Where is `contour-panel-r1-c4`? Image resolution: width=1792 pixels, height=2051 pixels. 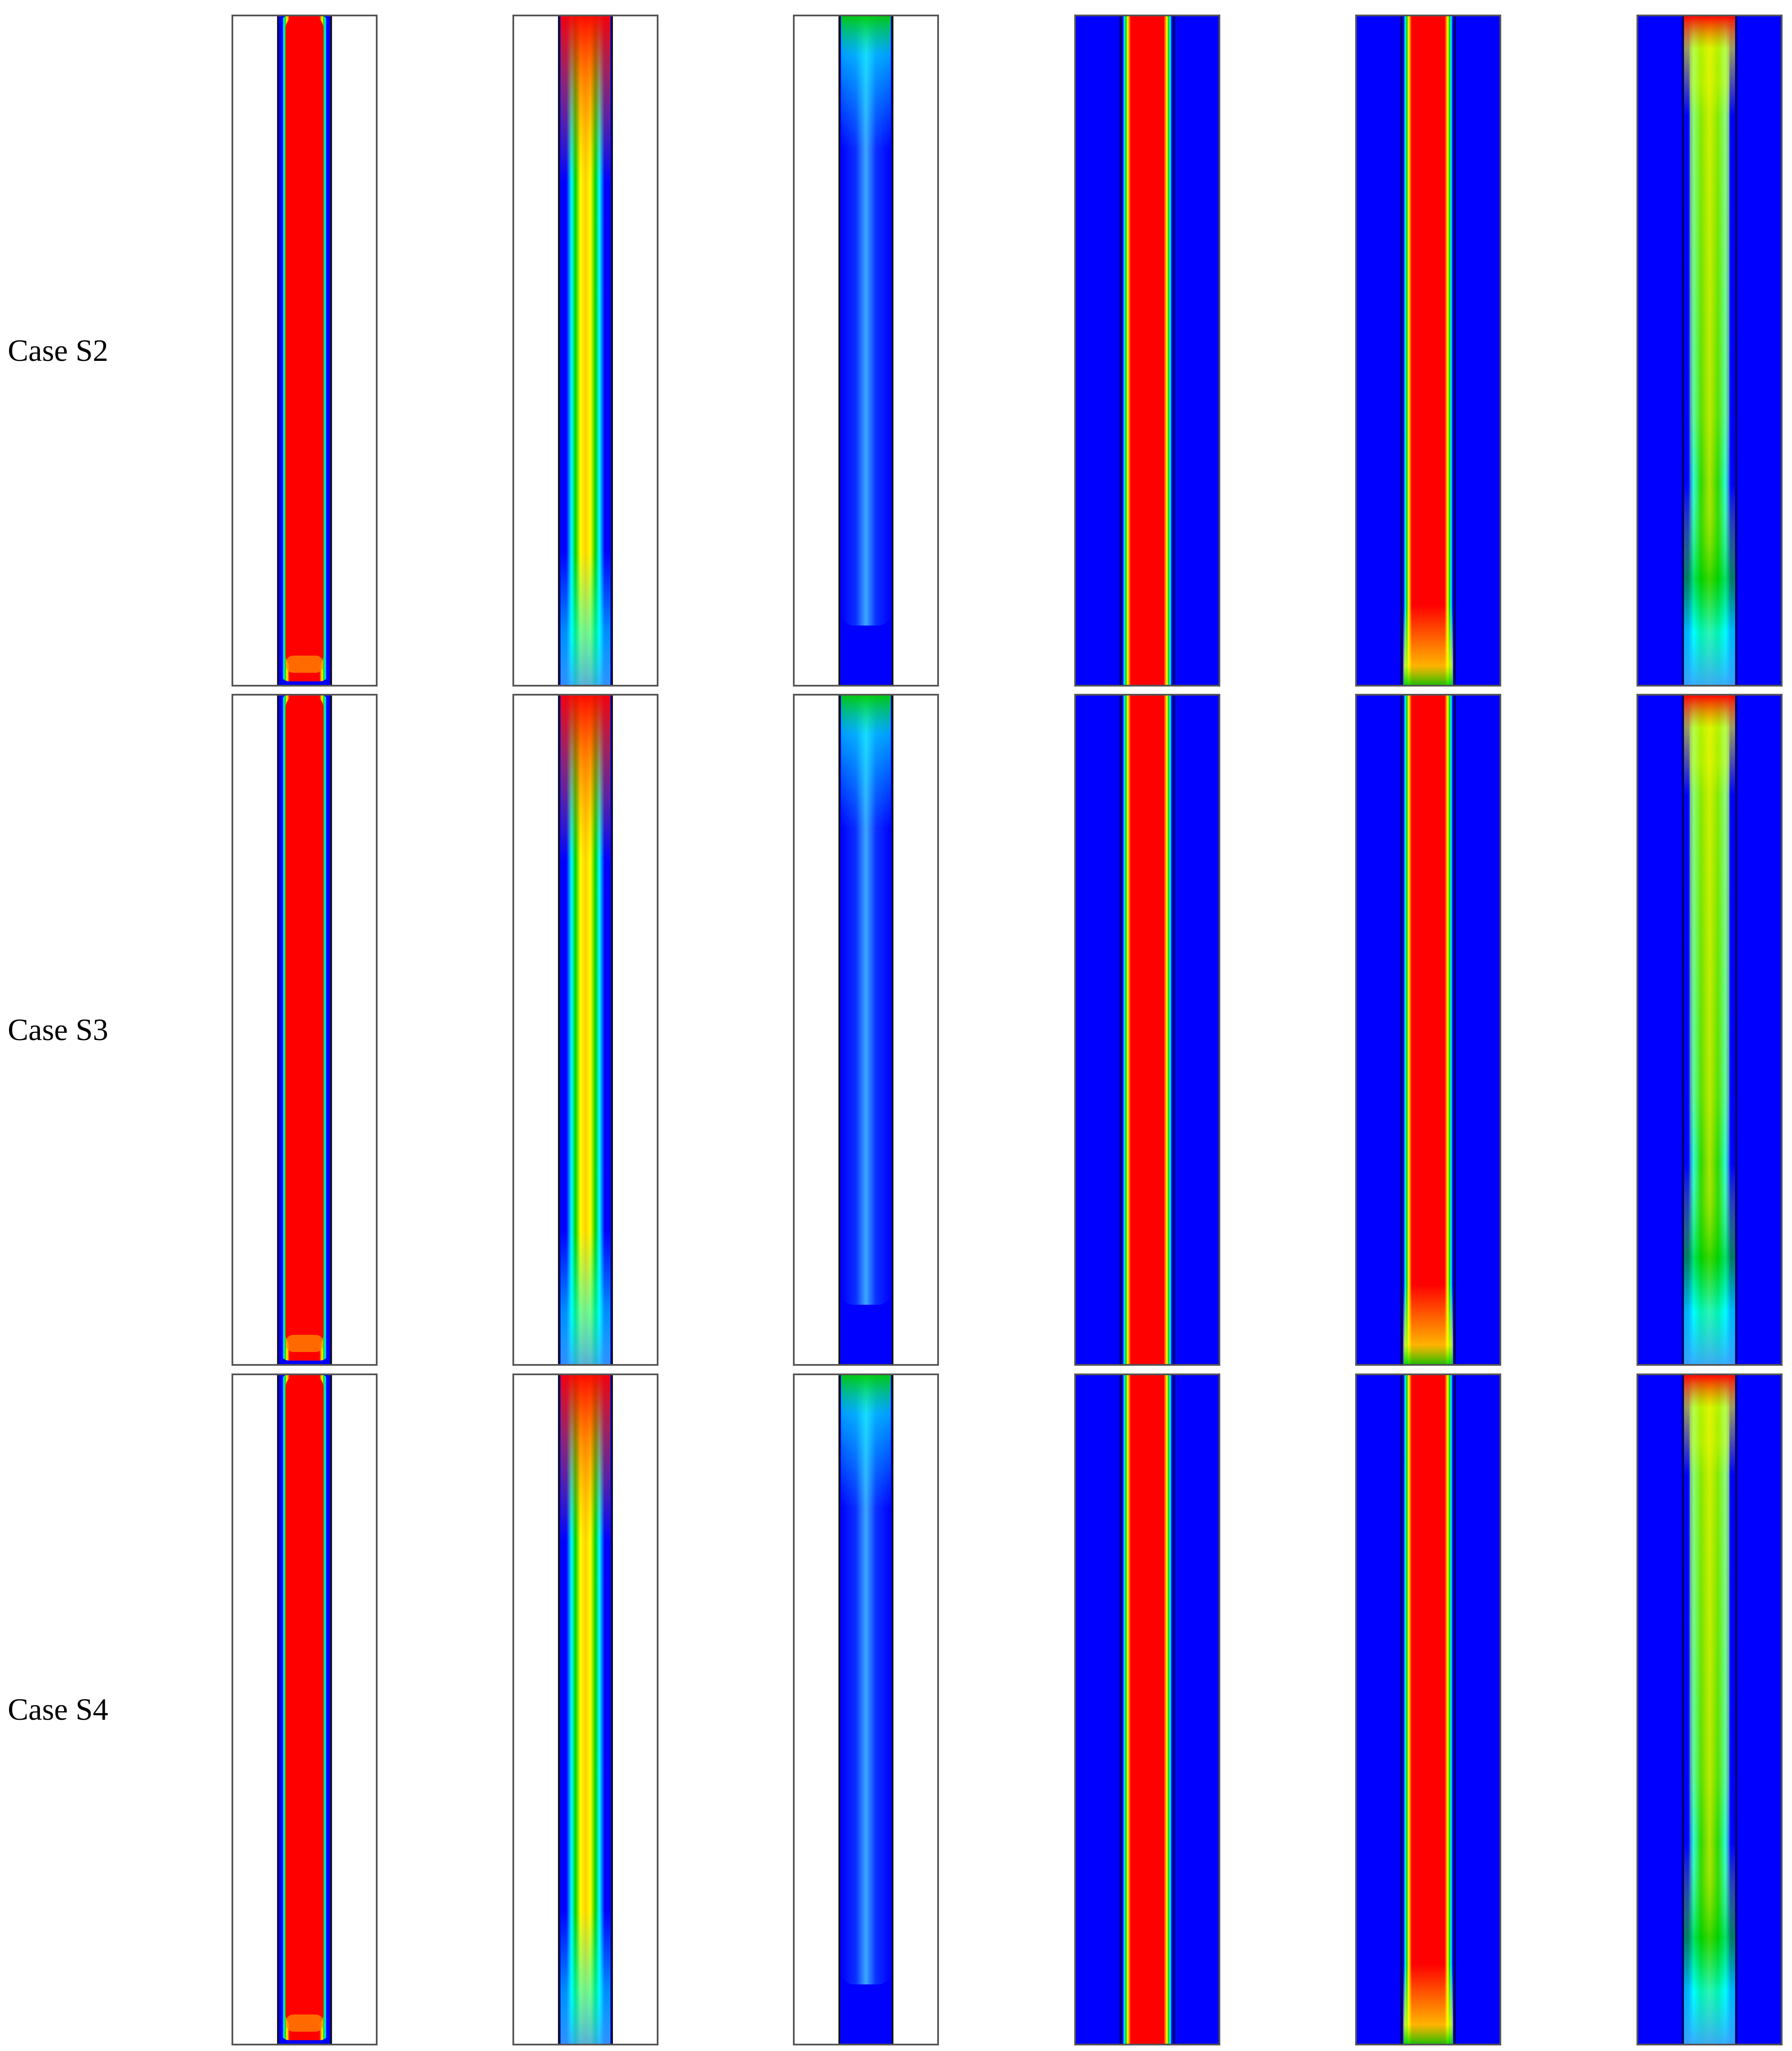 contour-panel-r1-c4 is located at coordinates (1147, 351).